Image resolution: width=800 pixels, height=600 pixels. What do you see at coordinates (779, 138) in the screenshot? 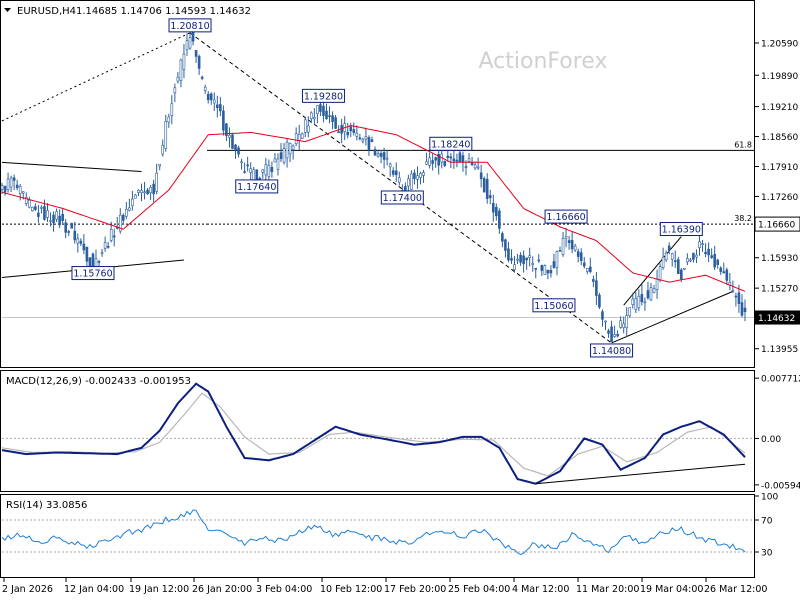
I see `price-axis-label: 1.18560` at bounding box center [779, 138].